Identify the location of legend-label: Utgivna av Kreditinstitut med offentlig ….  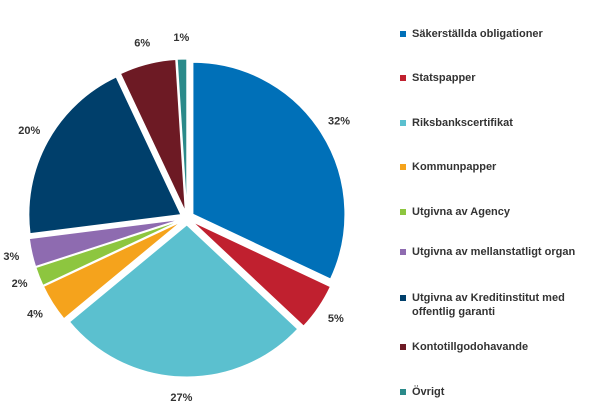
(488, 305).